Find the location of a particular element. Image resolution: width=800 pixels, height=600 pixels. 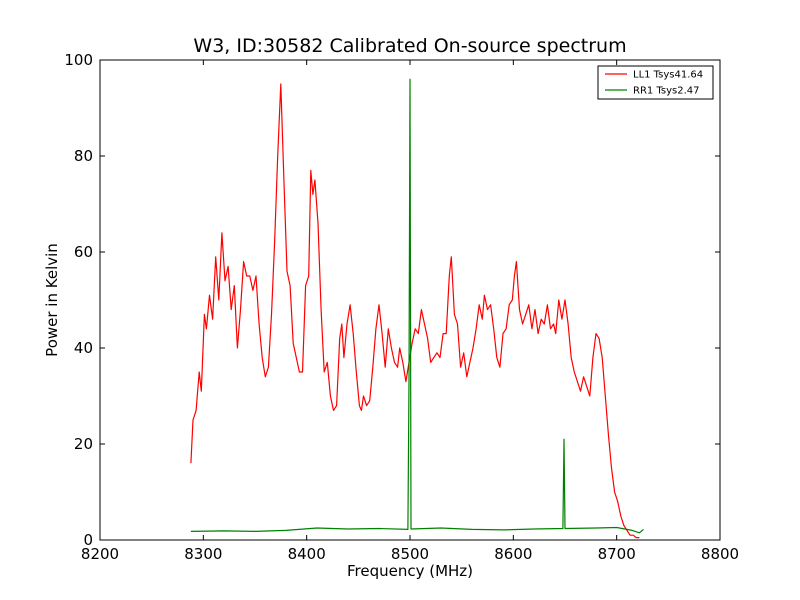

legend: LL1 Tsys41.64 RR1 Tsys2.47 is located at coordinates (655, 82).